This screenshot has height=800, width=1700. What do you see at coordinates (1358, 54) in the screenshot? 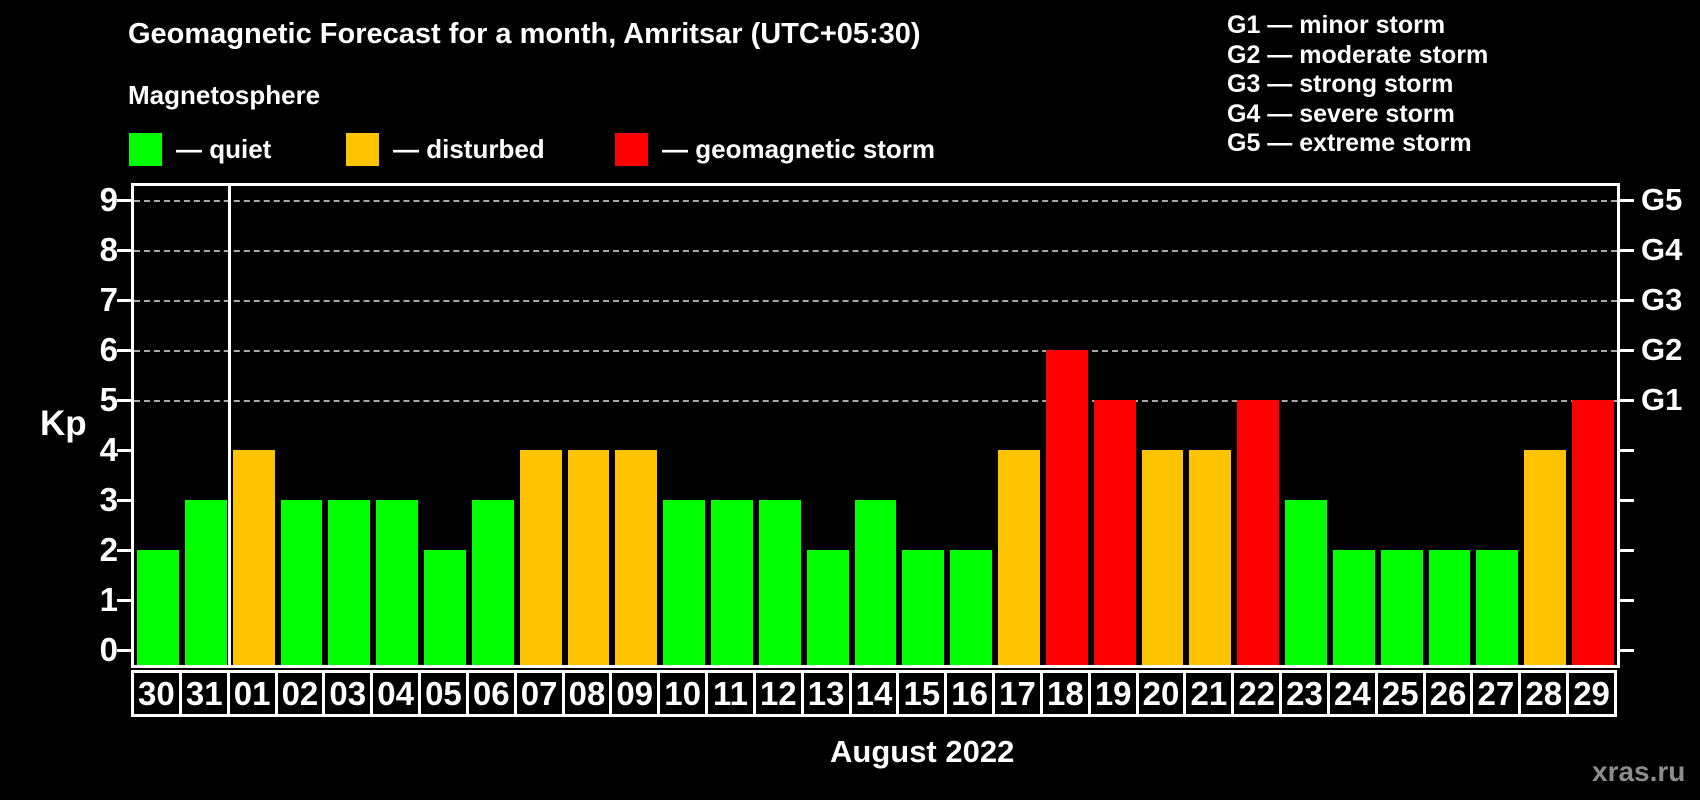
I see `g2-legend-row: G2 — moderate storm` at bounding box center [1358, 54].